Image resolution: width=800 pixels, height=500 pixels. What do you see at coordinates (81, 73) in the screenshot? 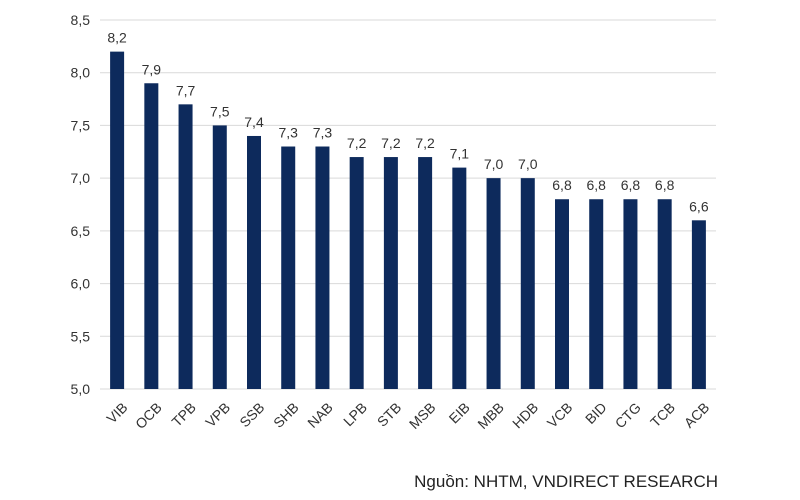
I see `y-tick-label: 8,0` at bounding box center [81, 73].